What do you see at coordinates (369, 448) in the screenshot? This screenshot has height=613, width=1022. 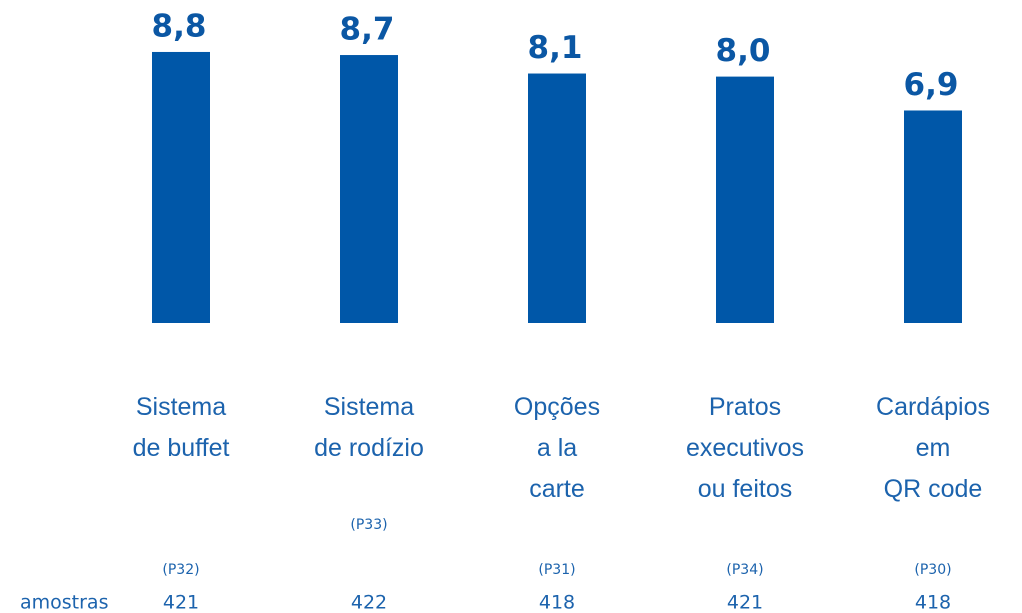 I see `x-tick-label-line: de rodízio` at bounding box center [369, 448].